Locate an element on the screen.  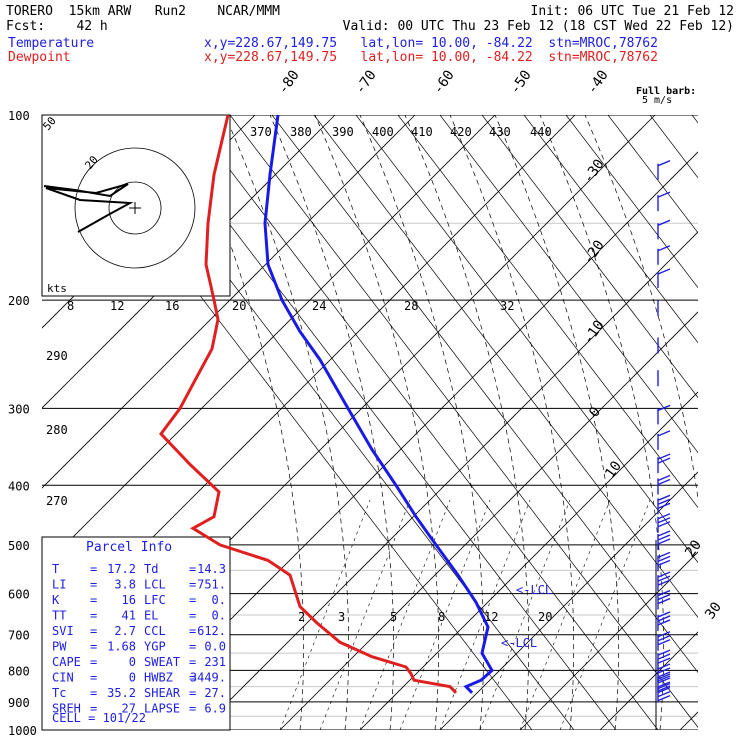
parcel-row: SREH = 27 LAPSE = 6.9 is located at coordinates (139, 709).